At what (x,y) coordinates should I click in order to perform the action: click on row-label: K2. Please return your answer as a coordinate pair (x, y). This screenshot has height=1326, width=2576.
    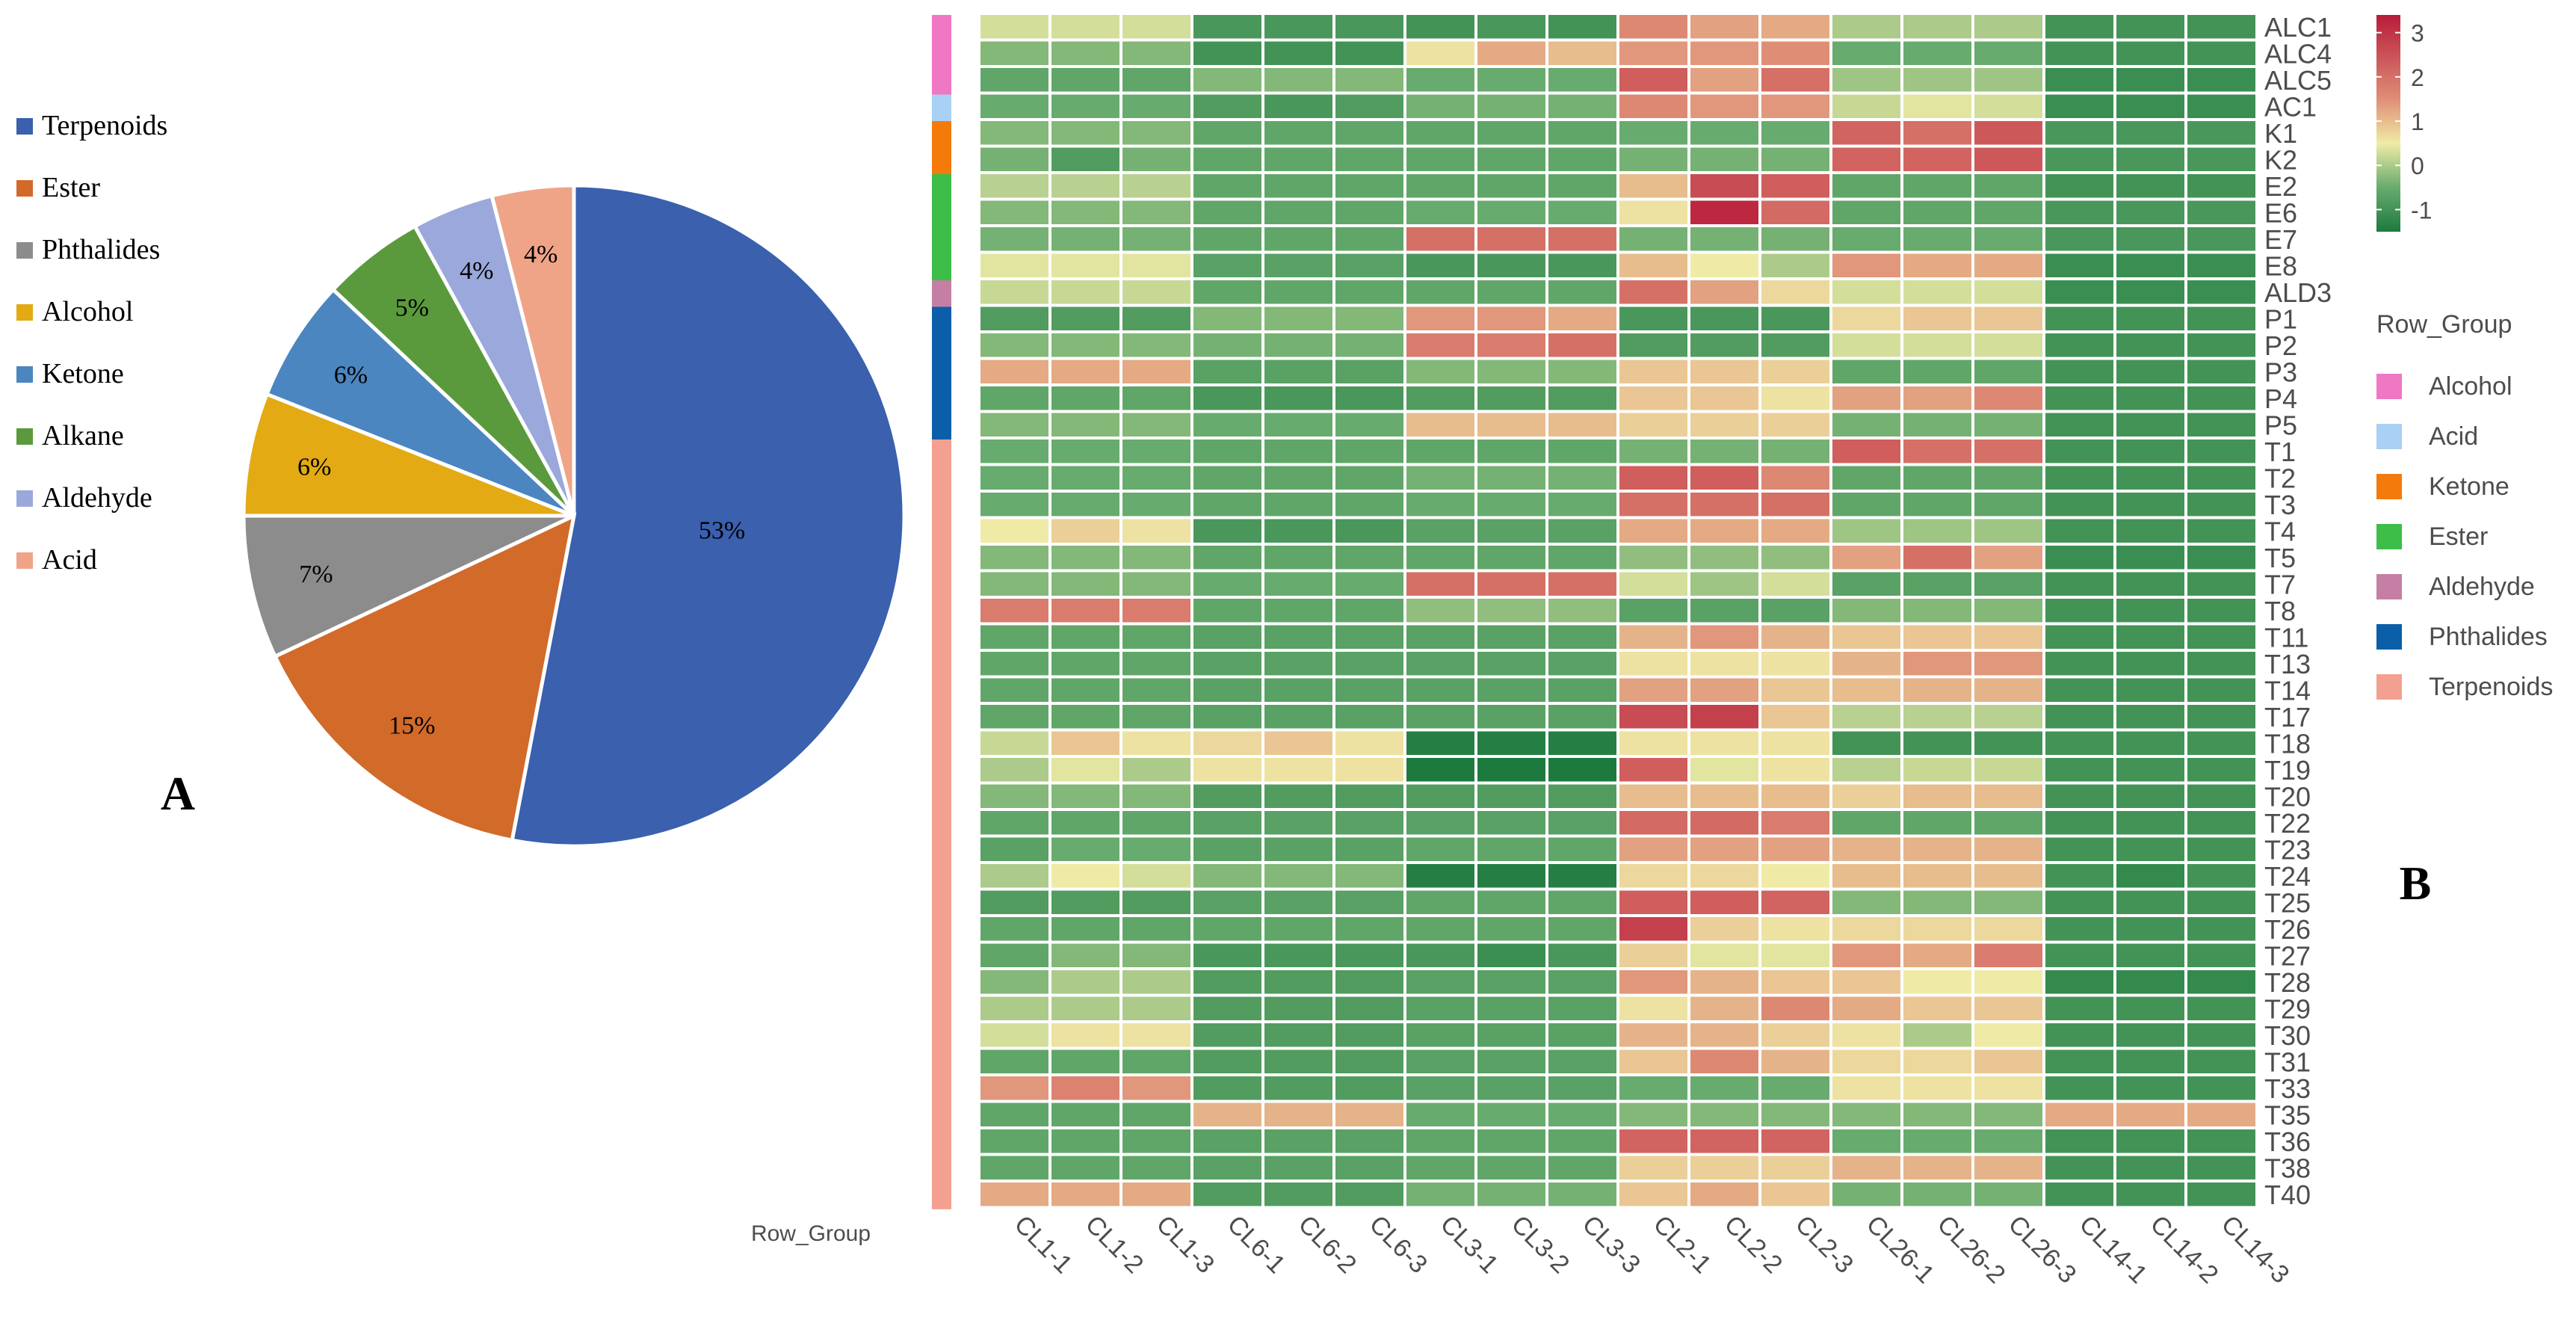
    Looking at the image, I should click on (2280, 160).